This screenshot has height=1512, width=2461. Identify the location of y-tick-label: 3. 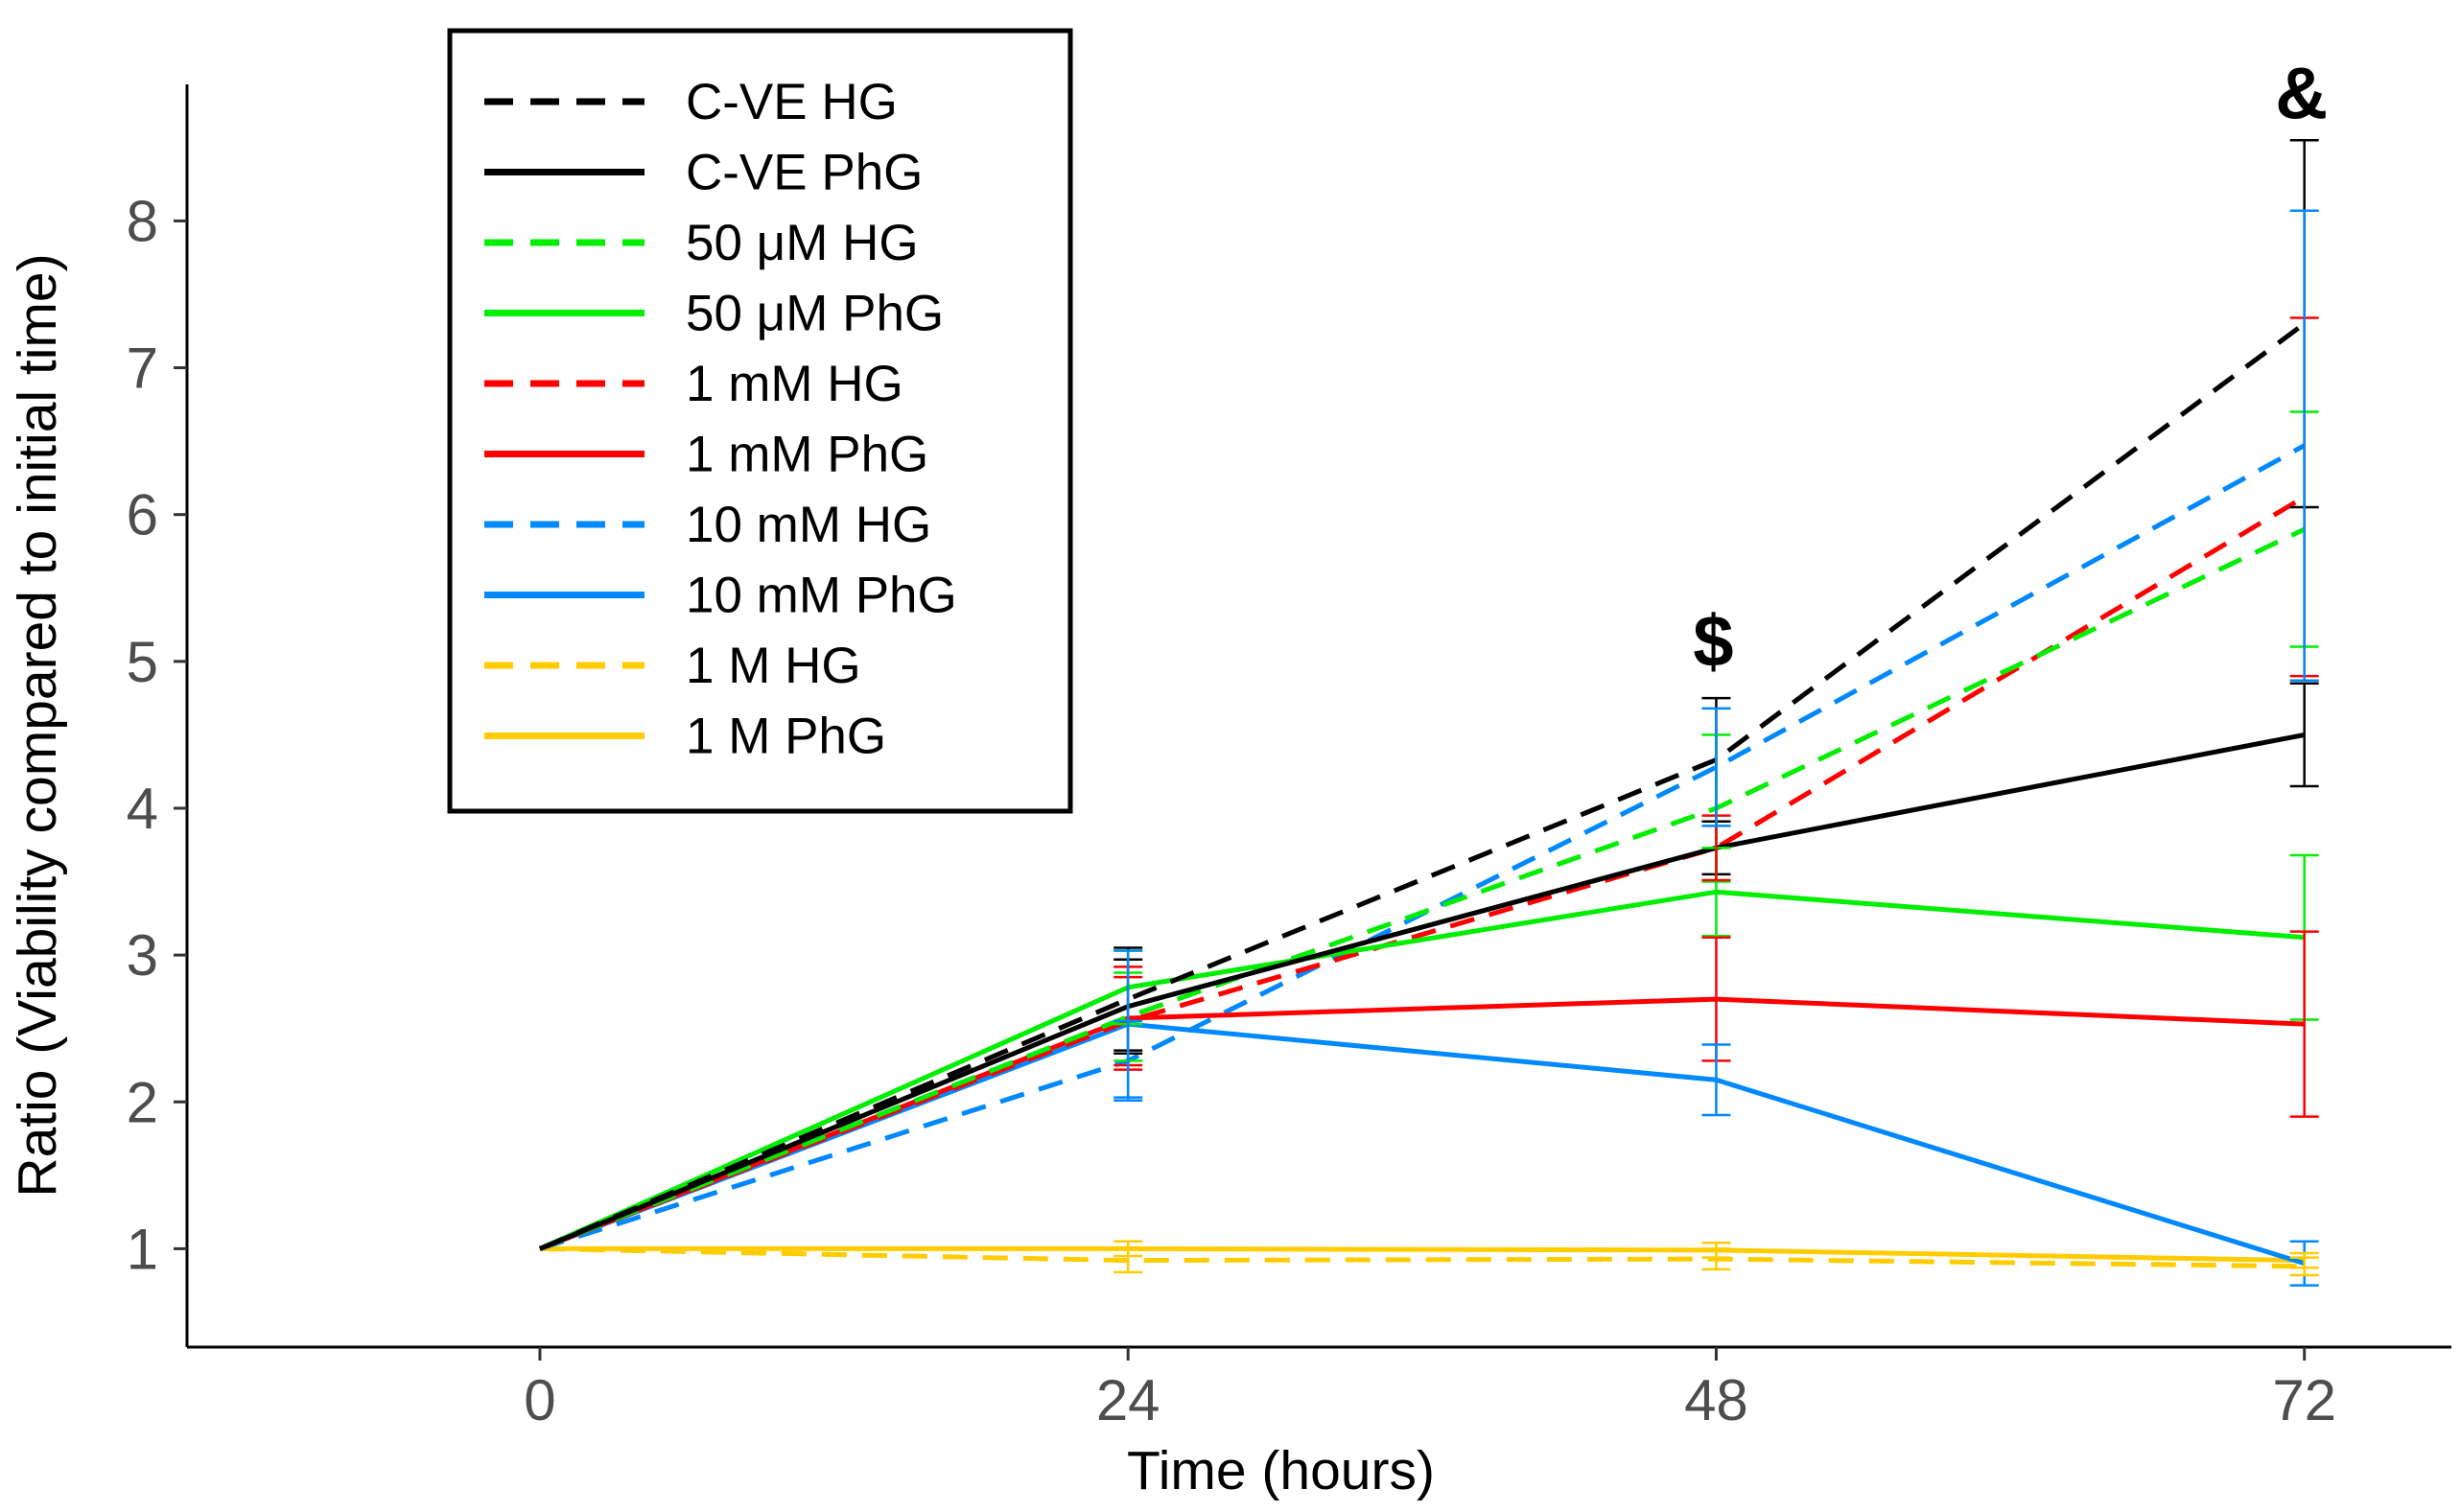
(142, 955).